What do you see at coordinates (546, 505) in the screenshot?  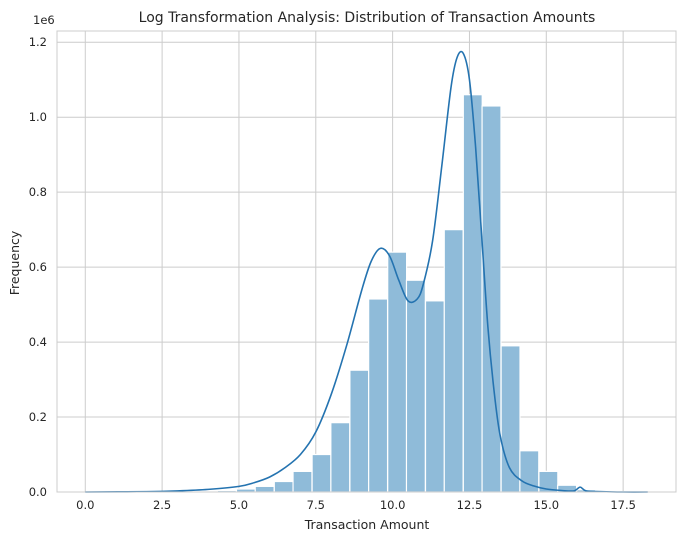 I see `x-tick-label: 15.0` at bounding box center [546, 505].